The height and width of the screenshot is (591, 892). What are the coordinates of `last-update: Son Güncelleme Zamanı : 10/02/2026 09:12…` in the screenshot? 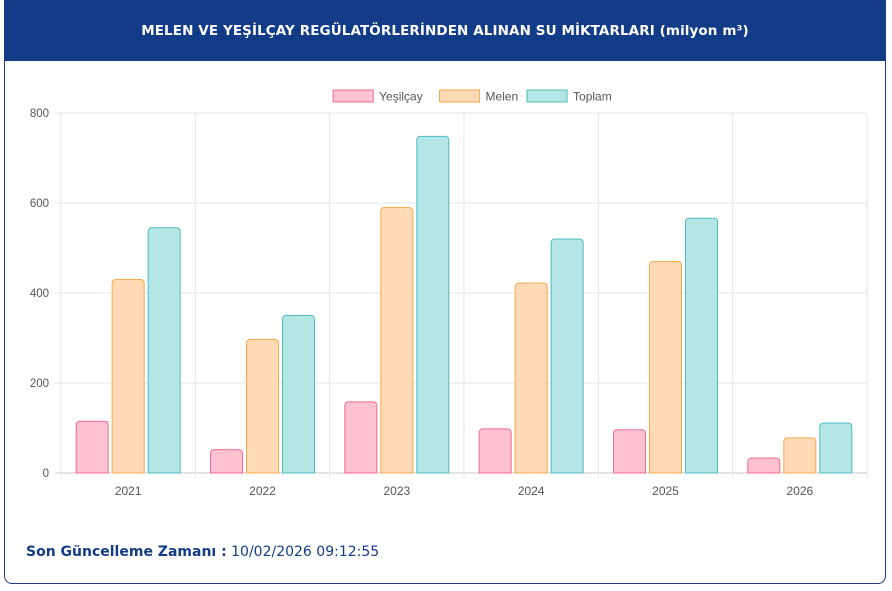 It's located at (202, 552).